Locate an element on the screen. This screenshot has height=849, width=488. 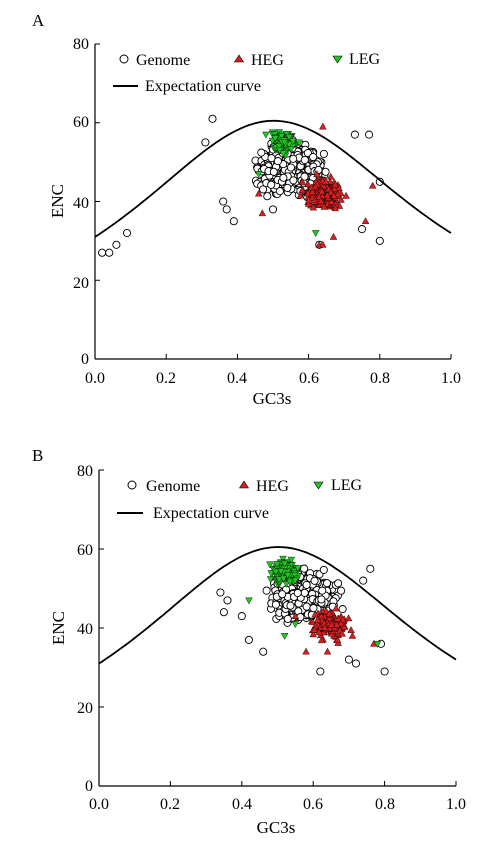
legend: Genome HEG LEG Expectation curve is located at coordinates (240, 499).